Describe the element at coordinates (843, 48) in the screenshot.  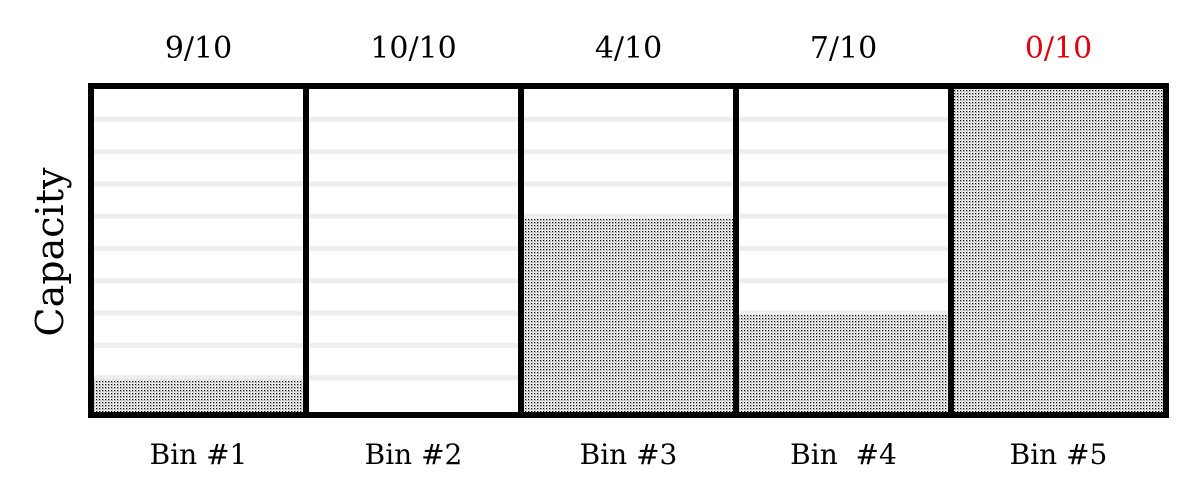
I see `bin-capacity-label: 7/10` at that location.